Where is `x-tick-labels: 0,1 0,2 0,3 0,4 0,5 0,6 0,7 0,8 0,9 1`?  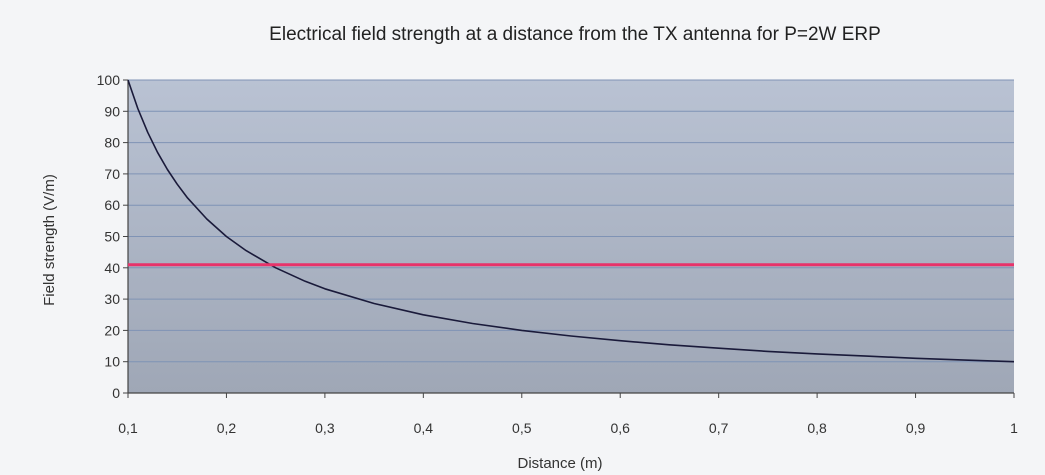
x-tick-labels: 0,1 0,2 0,3 0,4 0,5 0,6 0,7 0,8 0,9 1 is located at coordinates (568, 414).